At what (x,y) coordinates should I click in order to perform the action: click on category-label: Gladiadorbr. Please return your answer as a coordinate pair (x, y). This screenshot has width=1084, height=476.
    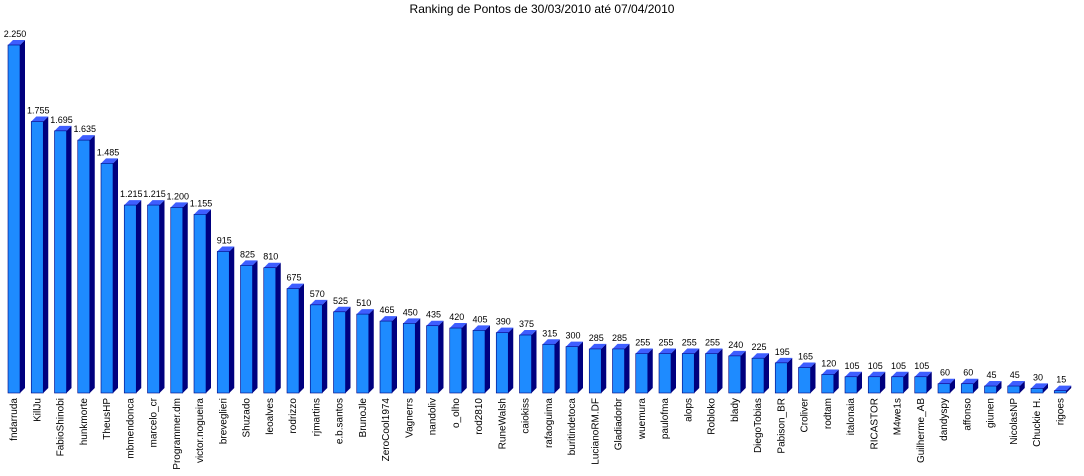
    Looking at the image, I should click on (619, 423).